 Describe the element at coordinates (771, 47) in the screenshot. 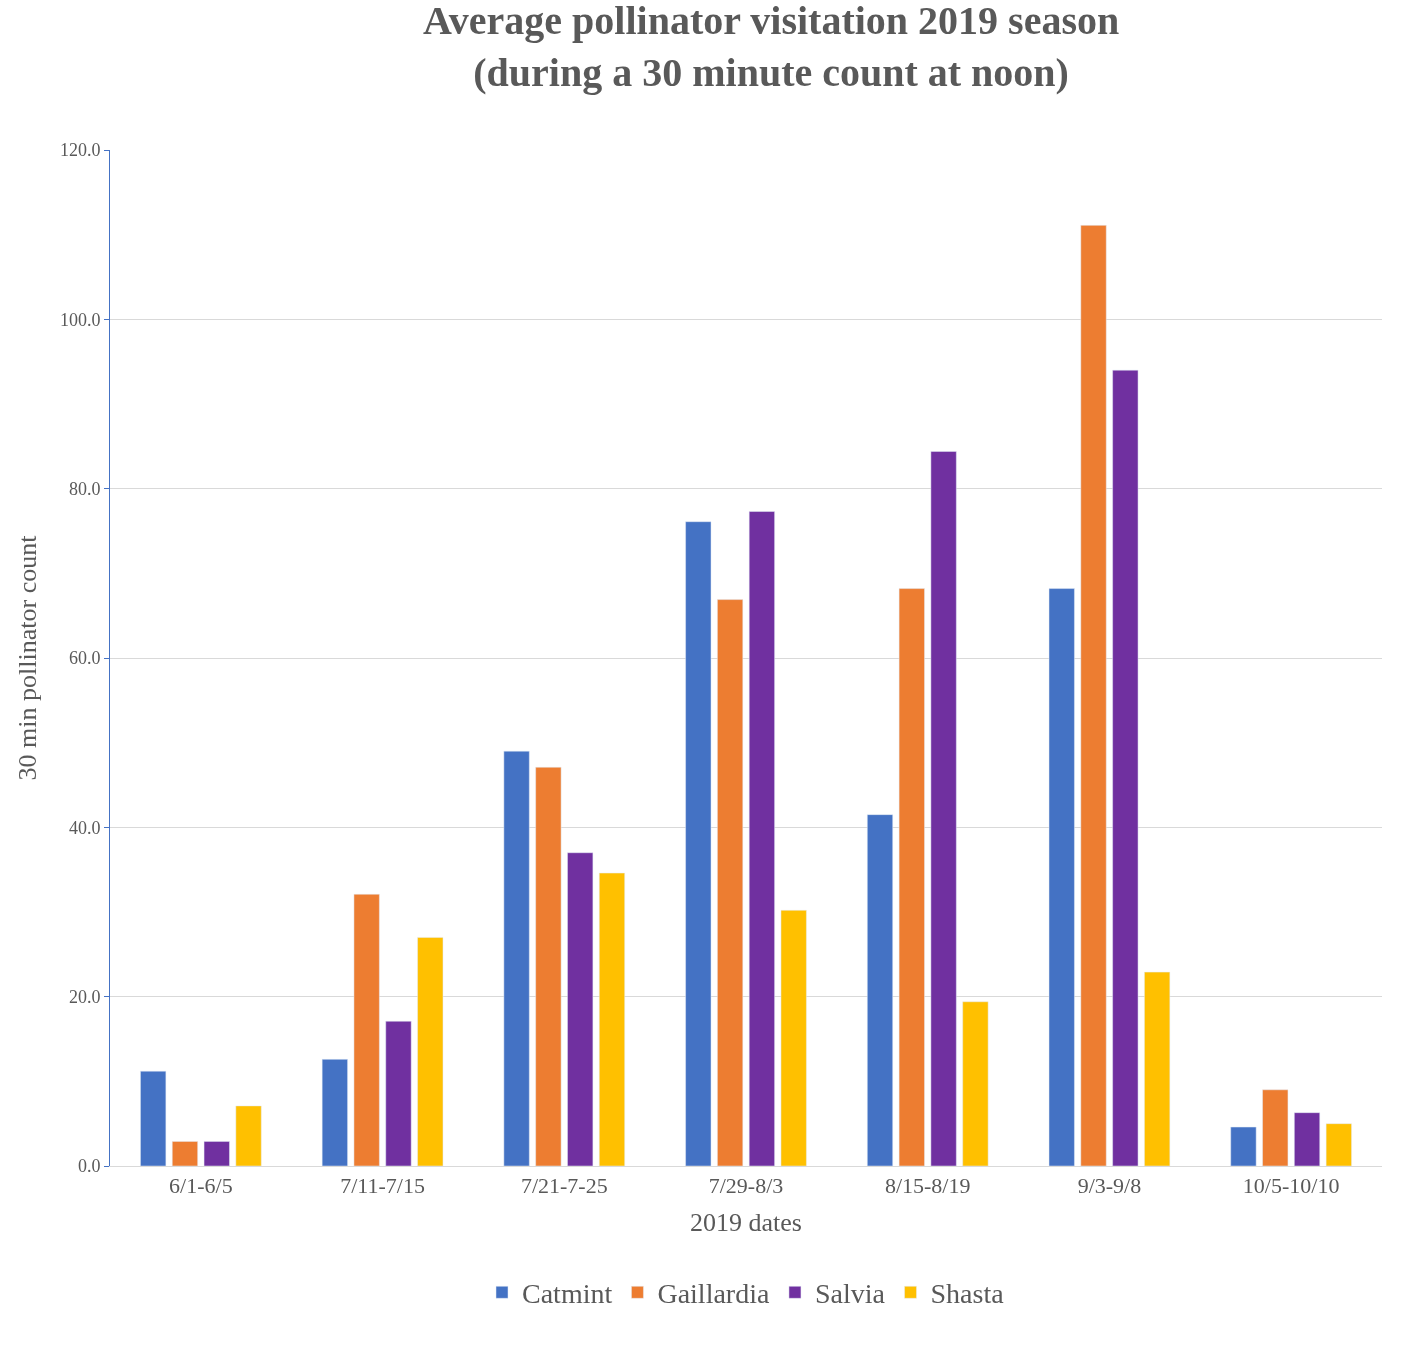

I see `chart-title: Average pollinator visitation 2019 season (during a 30 minute count at noon)` at that location.